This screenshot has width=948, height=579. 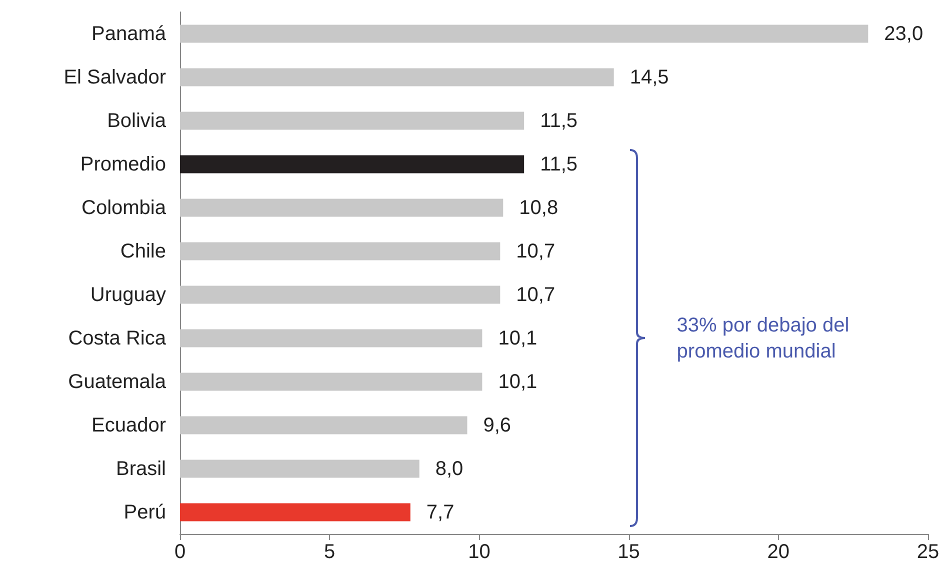 What do you see at coordinates (778, 552) in the screenshot?
I see `x-tick-label: 20` at bounding box center [778, 552].